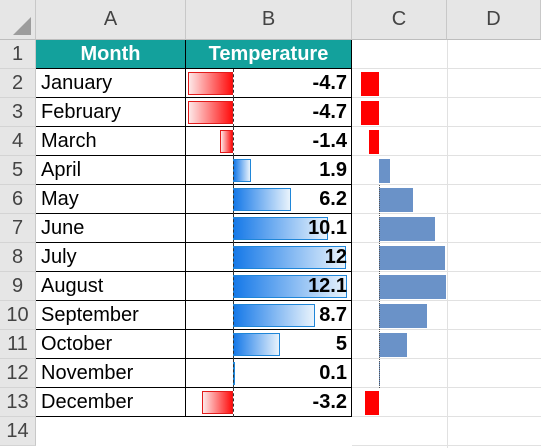 This screenshot has width=541, height=448. Describe the element at coordinates (18, 170) in the screenshot. I see `row-header-5: 5` at that location.